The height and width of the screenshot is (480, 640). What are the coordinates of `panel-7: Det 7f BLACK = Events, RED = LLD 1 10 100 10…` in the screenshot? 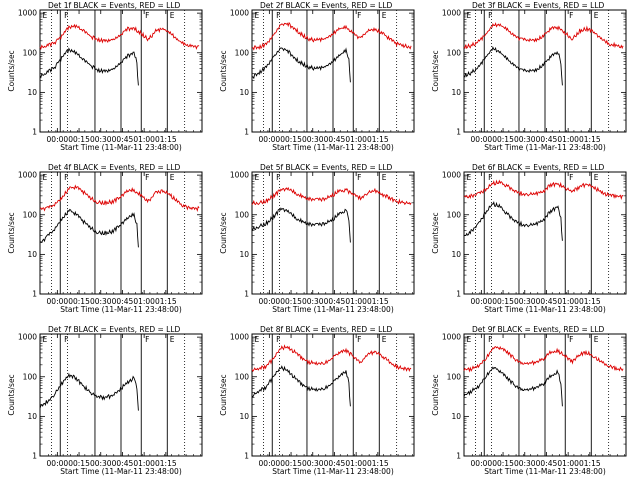 It's located at (105, 400).